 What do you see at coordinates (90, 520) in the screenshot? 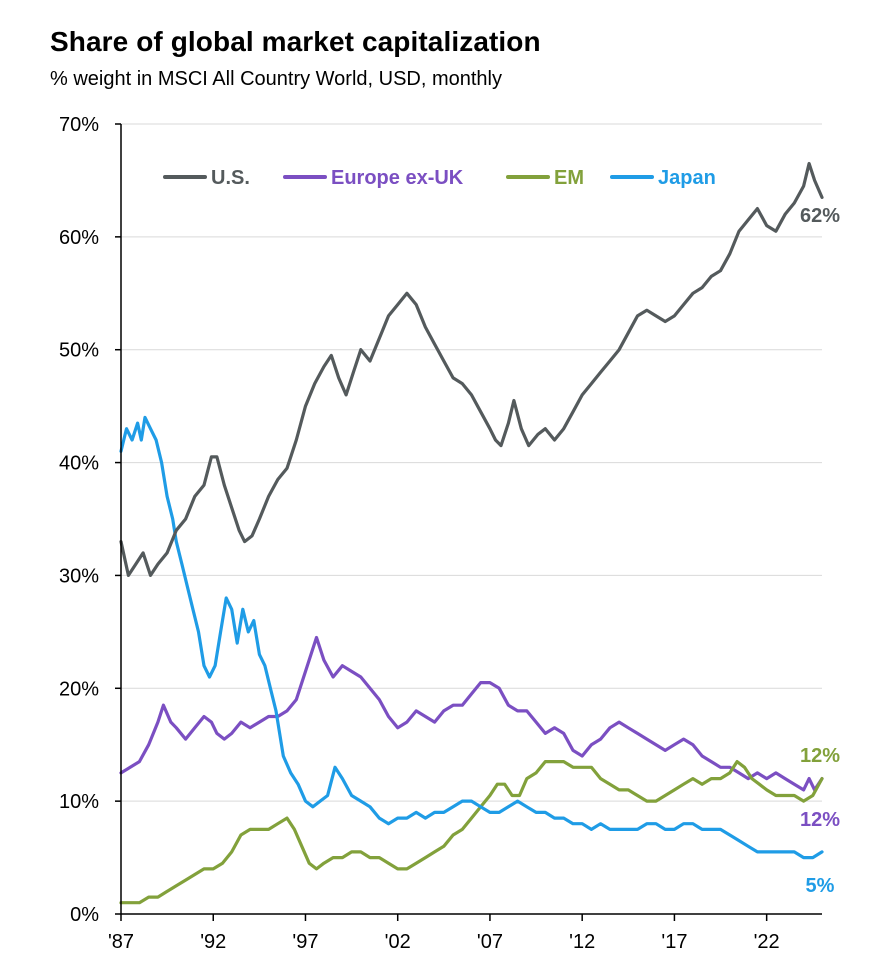
I see `y-axis-ticks: 0% 10% 20% 30% 40% 50% 60% 70%` at bounding box center [90, 520].